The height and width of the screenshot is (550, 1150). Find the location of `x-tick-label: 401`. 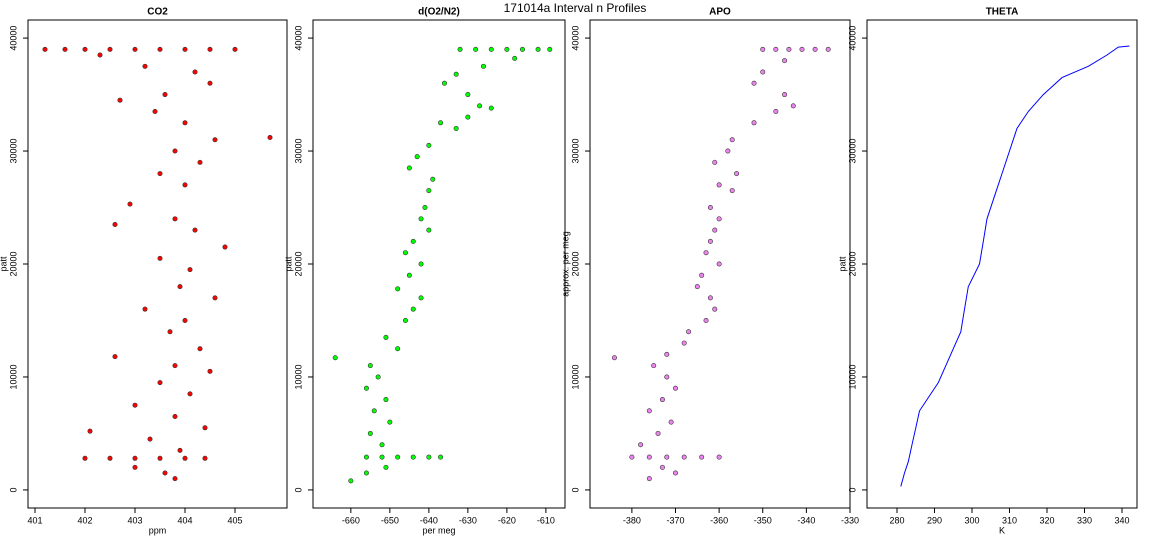

x-tick-label: 401 is located at coordinates (34, 520).